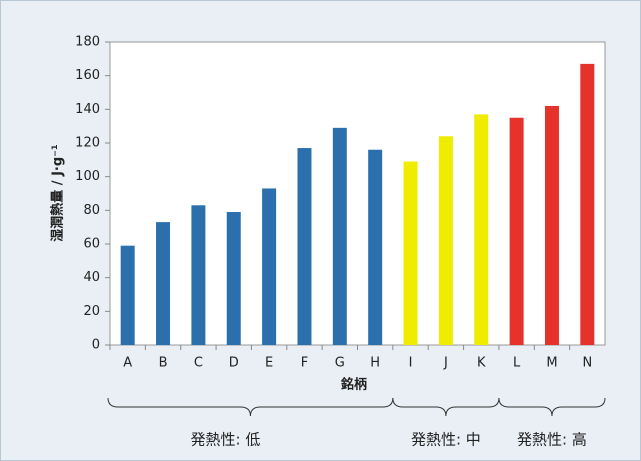 This screenshot has width=641, height=461. What do you see at coordinates (91, 277) in the screenshot?
I see `y-tick-label: 40` at bounding box center [91, 277].